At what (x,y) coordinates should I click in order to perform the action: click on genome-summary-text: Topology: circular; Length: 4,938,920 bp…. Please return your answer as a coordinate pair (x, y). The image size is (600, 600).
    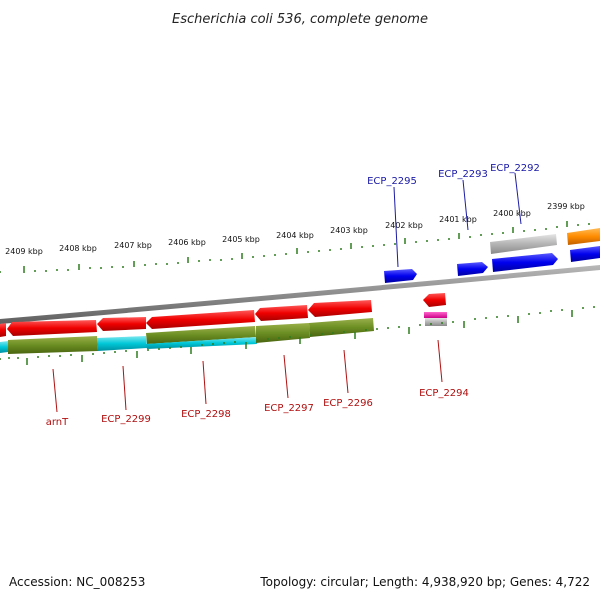
    Looking at the image, I should click on (424, 582).